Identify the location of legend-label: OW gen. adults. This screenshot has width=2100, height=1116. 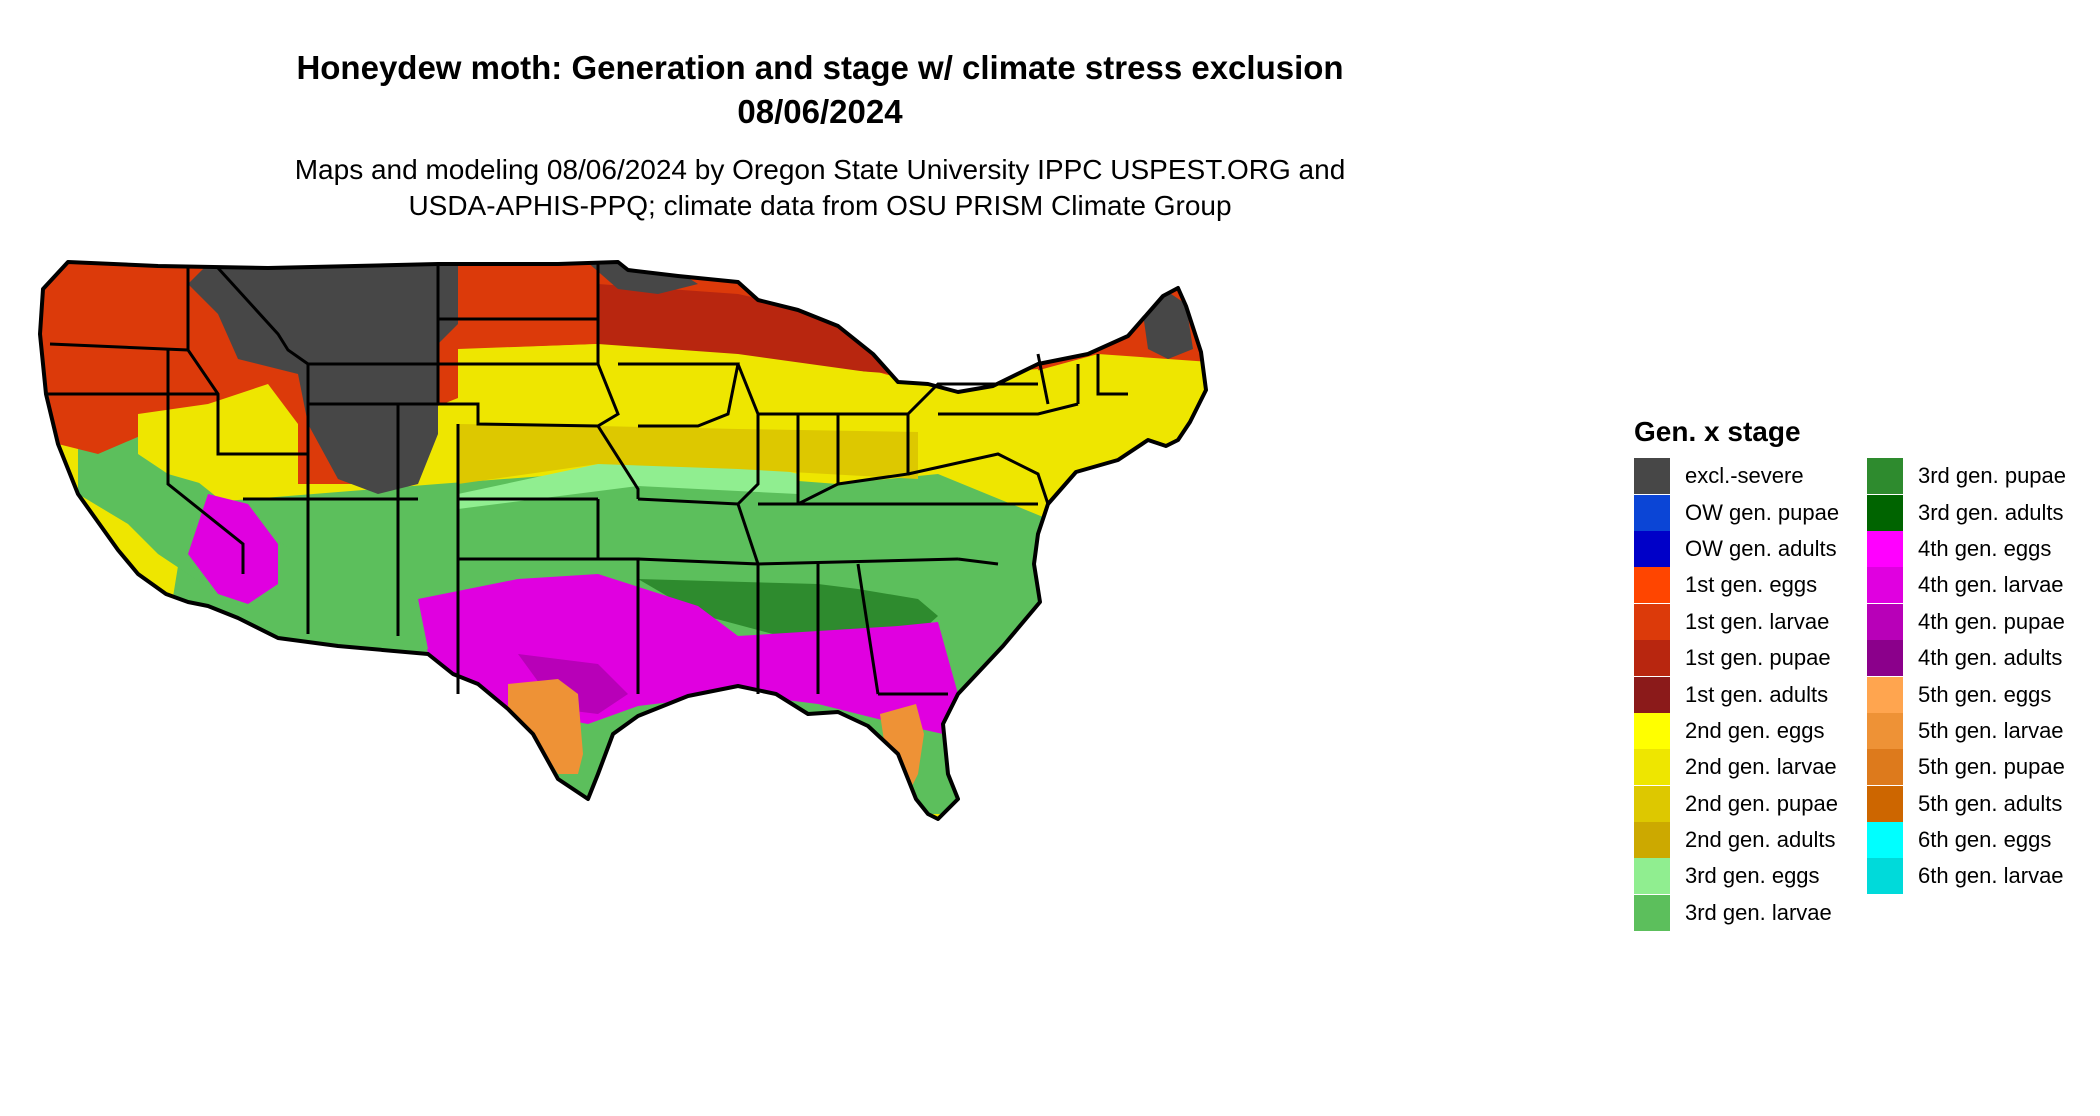
(1761, 548).